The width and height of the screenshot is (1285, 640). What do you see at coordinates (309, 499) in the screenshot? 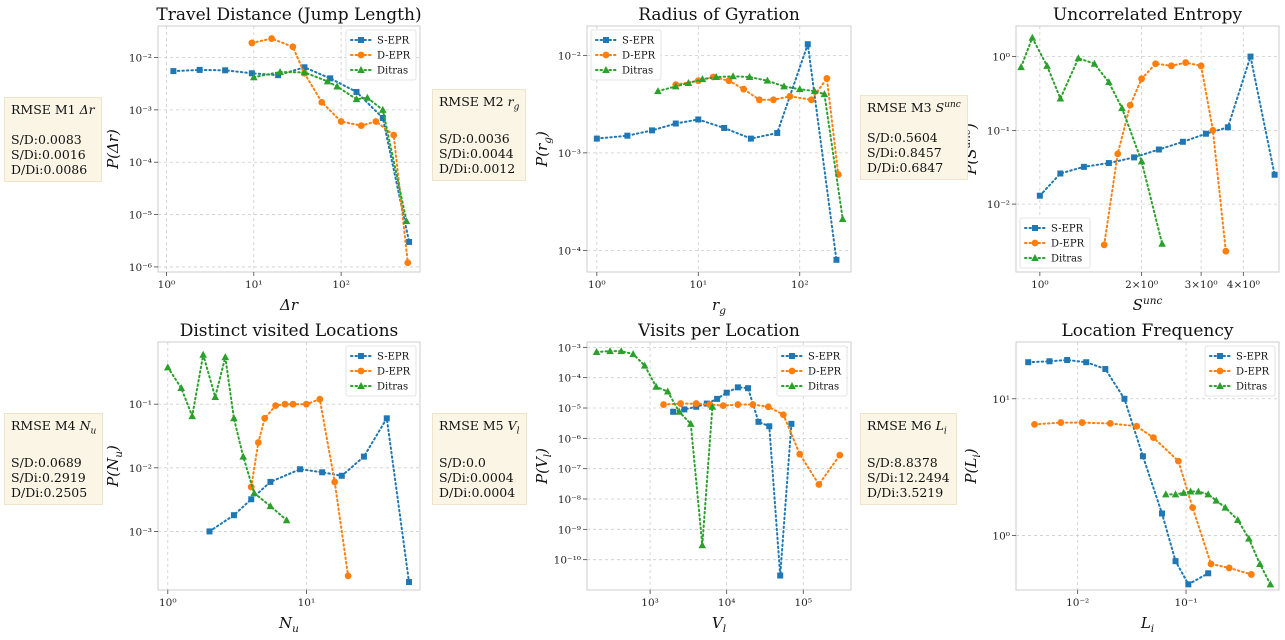
I see `series-line-s-epr` at bounding box center [309, 499].